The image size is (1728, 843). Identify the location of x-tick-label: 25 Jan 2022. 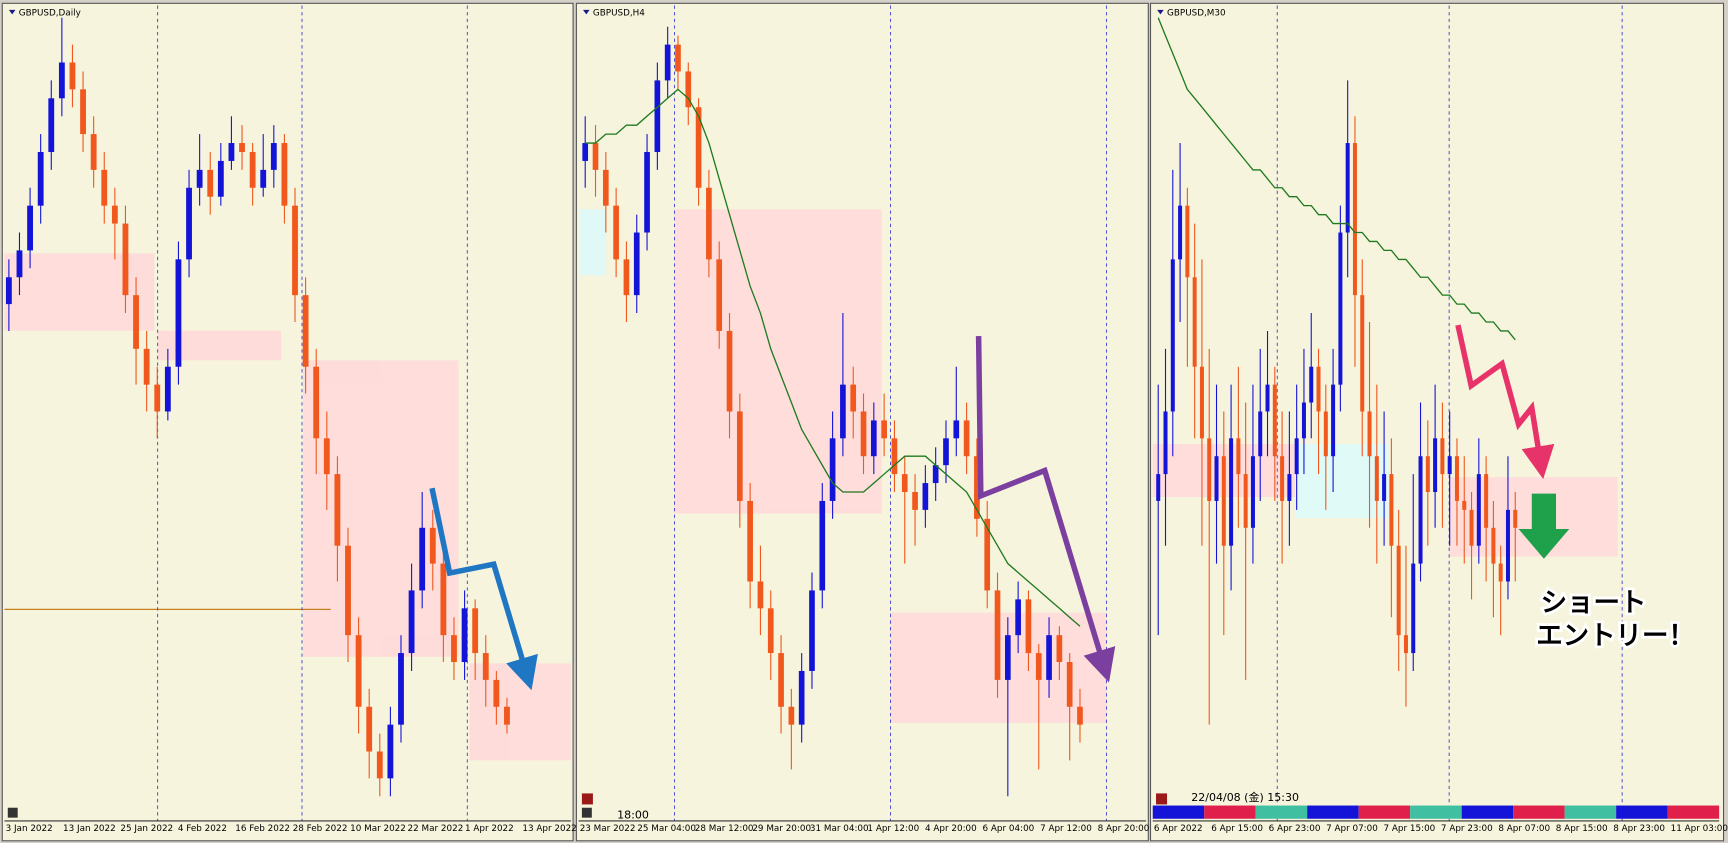
(146, 829).